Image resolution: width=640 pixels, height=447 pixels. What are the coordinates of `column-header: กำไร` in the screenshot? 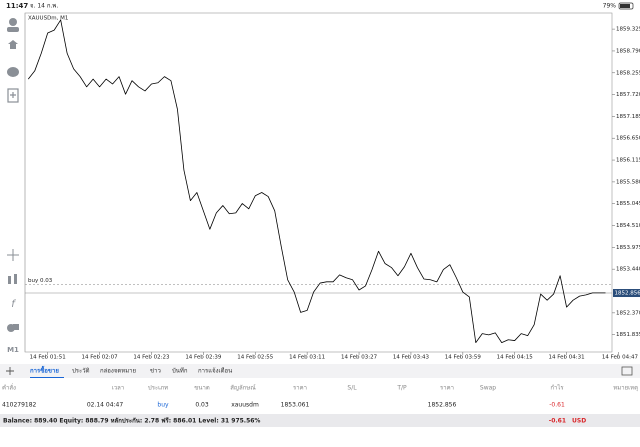 It's located at (557, 388).